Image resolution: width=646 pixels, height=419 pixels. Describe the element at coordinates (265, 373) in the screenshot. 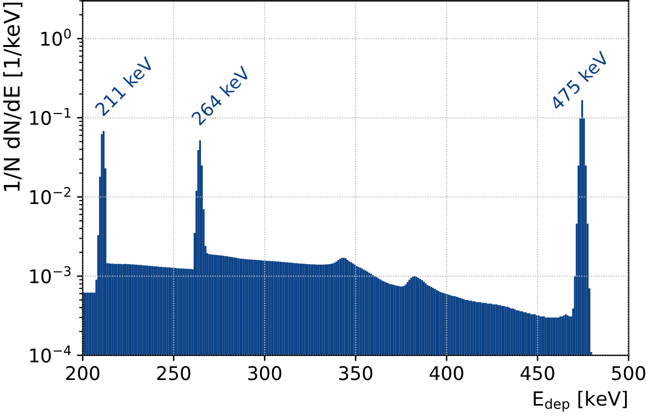

I see `x-tick-label: 300` at that location.